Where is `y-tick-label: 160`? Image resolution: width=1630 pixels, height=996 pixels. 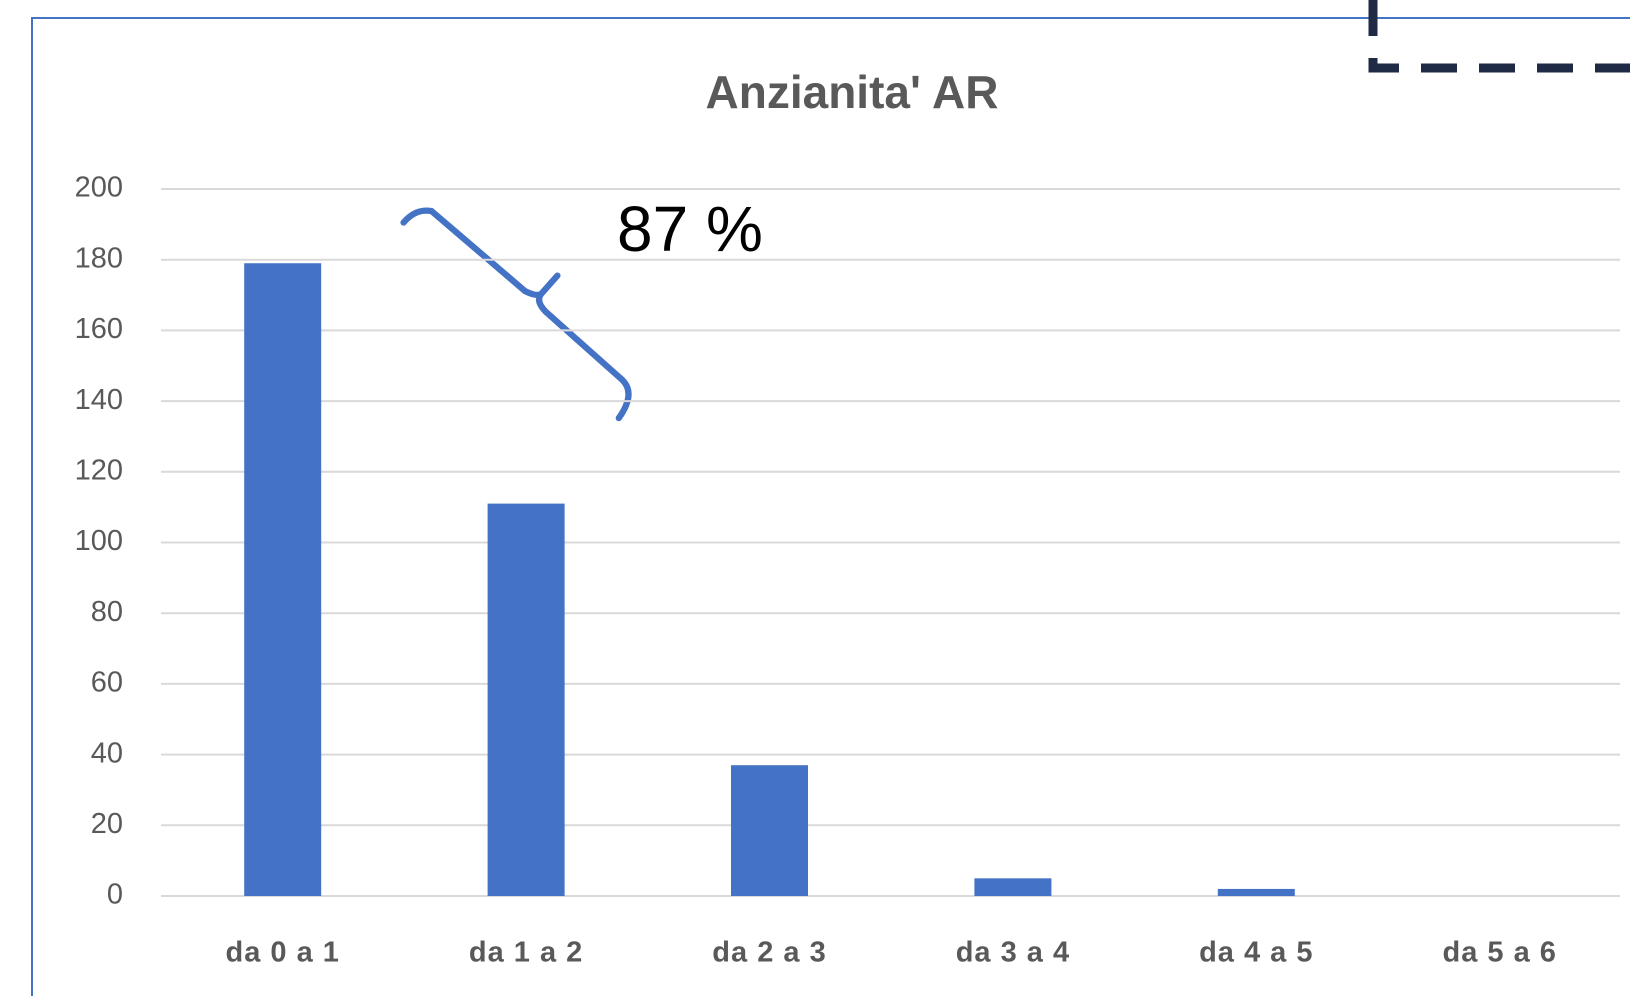 y-tick-label: 160 is located at coordinates (99, 329).